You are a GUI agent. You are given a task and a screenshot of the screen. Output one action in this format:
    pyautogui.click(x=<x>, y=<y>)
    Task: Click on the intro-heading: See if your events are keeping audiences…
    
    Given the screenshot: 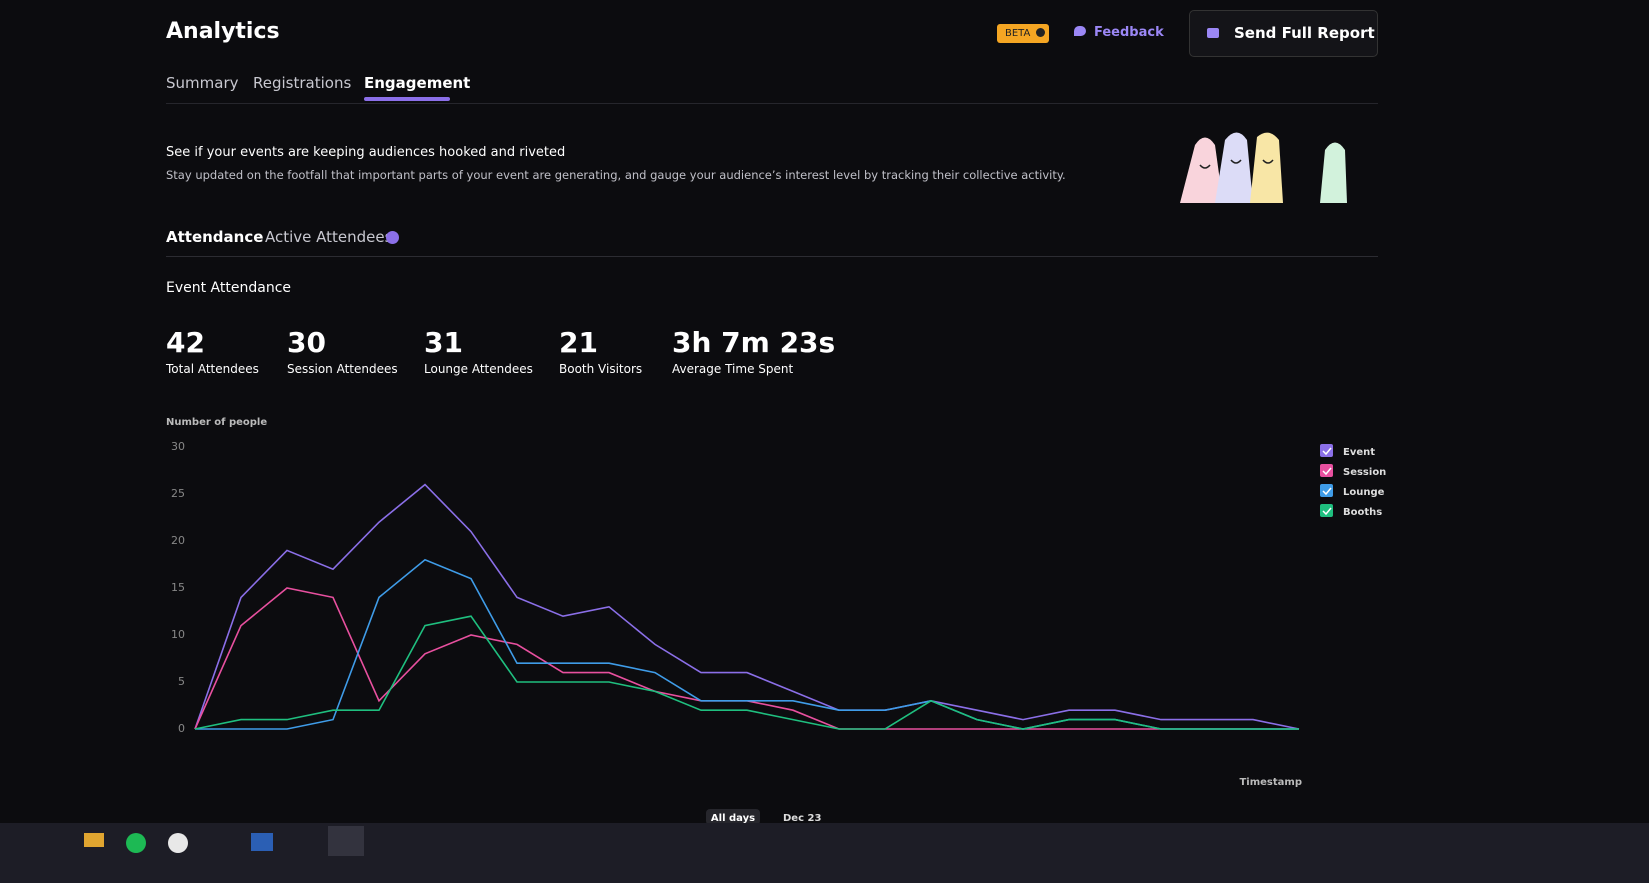 What is the action you would take?
    pyautogui.click(x=366, y=152)
    